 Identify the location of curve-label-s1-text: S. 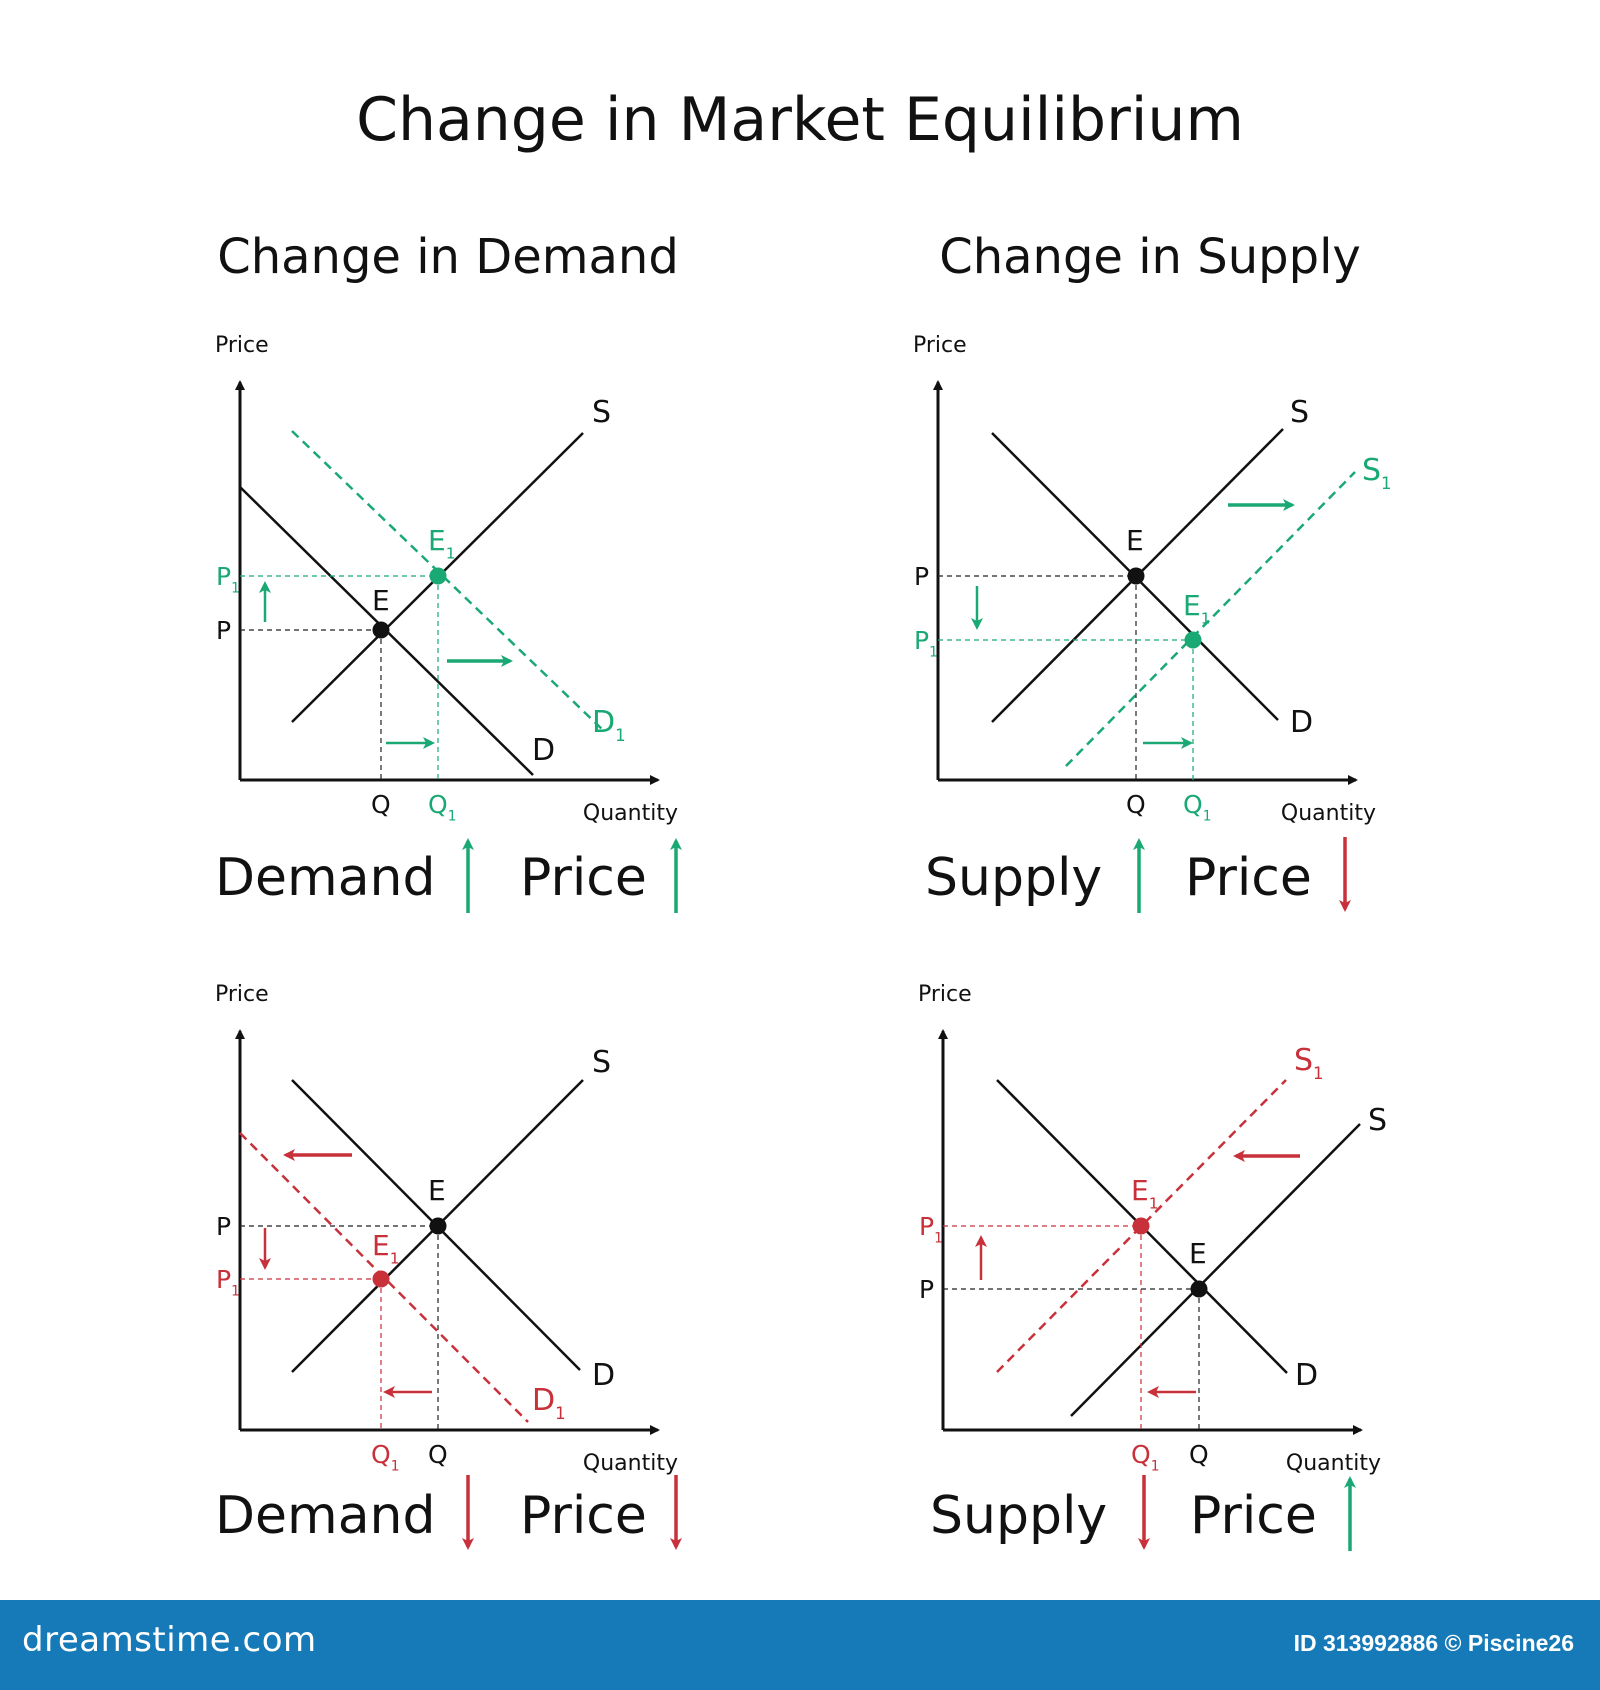
(1371, 470).